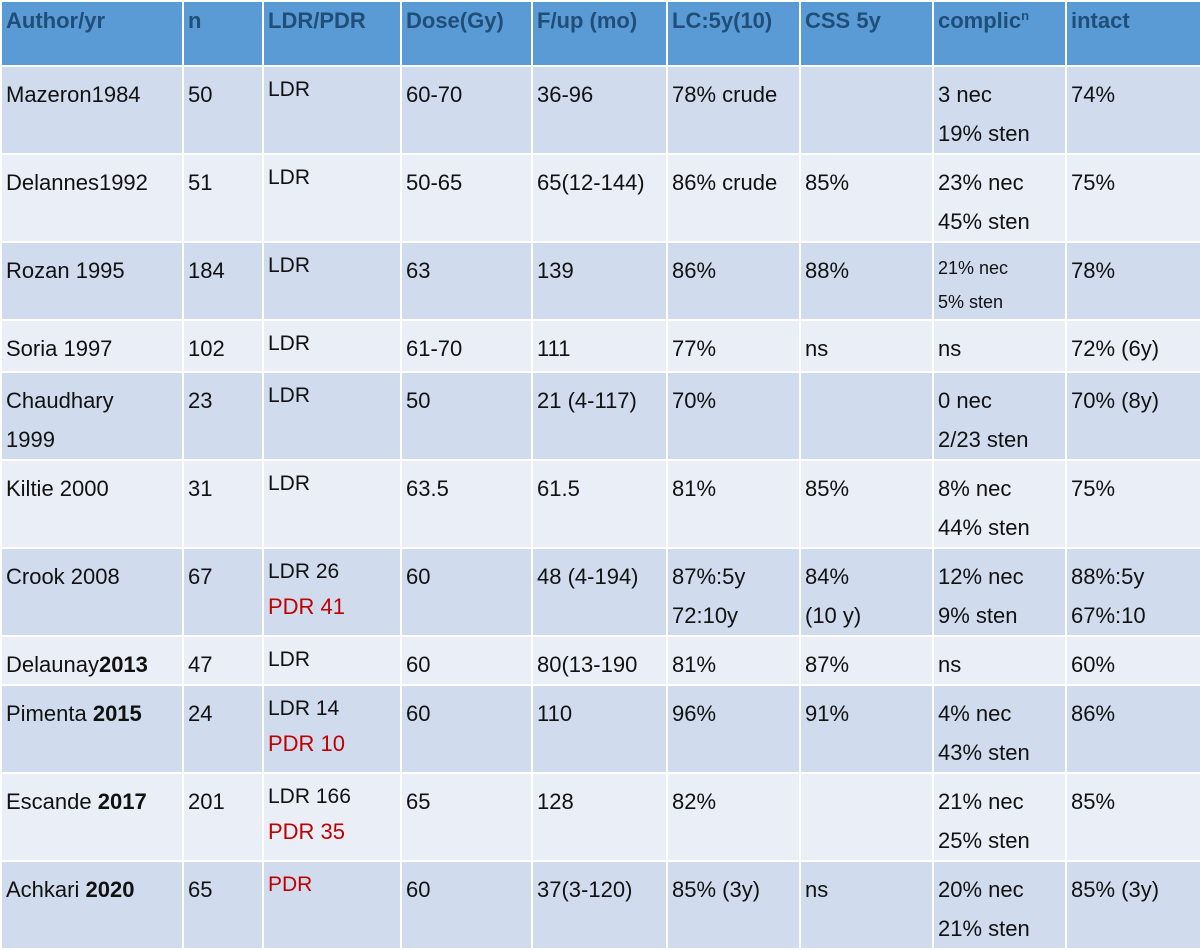  Describe the element at coordinates (965, 94) in the screenshot. I see `complication-value: 3 nec` at that location.